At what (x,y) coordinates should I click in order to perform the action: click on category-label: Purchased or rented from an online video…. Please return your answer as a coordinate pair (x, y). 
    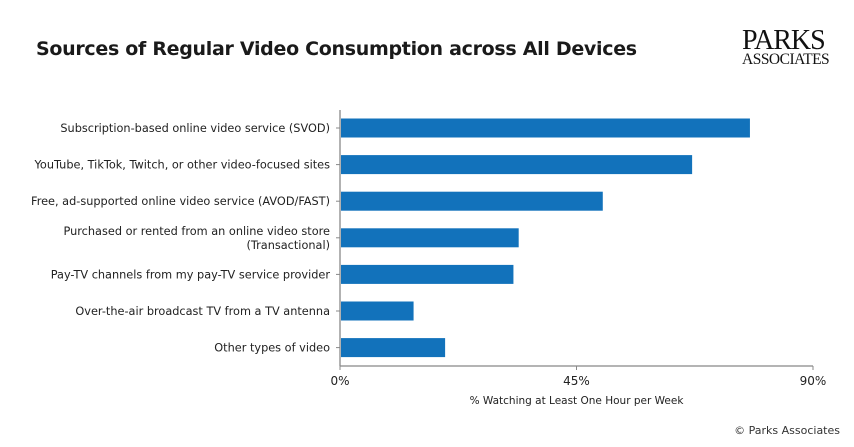
    Looking at the image, I should click on (197, 231).